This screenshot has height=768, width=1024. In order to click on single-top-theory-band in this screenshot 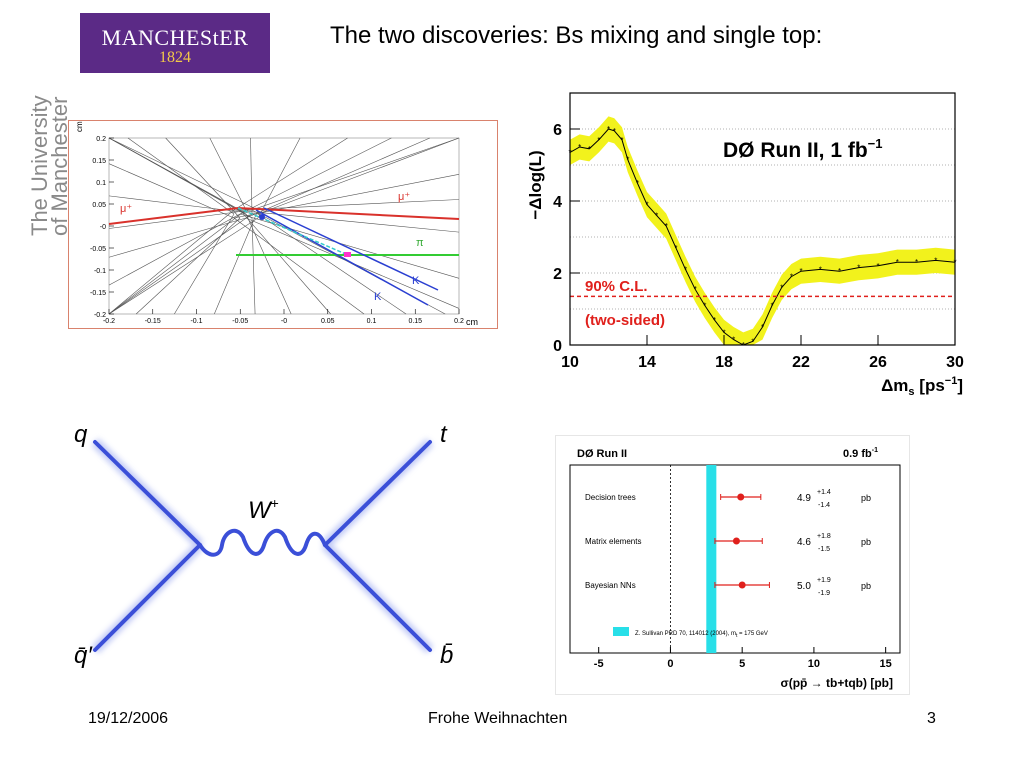, I will do `click(711, 559)`.